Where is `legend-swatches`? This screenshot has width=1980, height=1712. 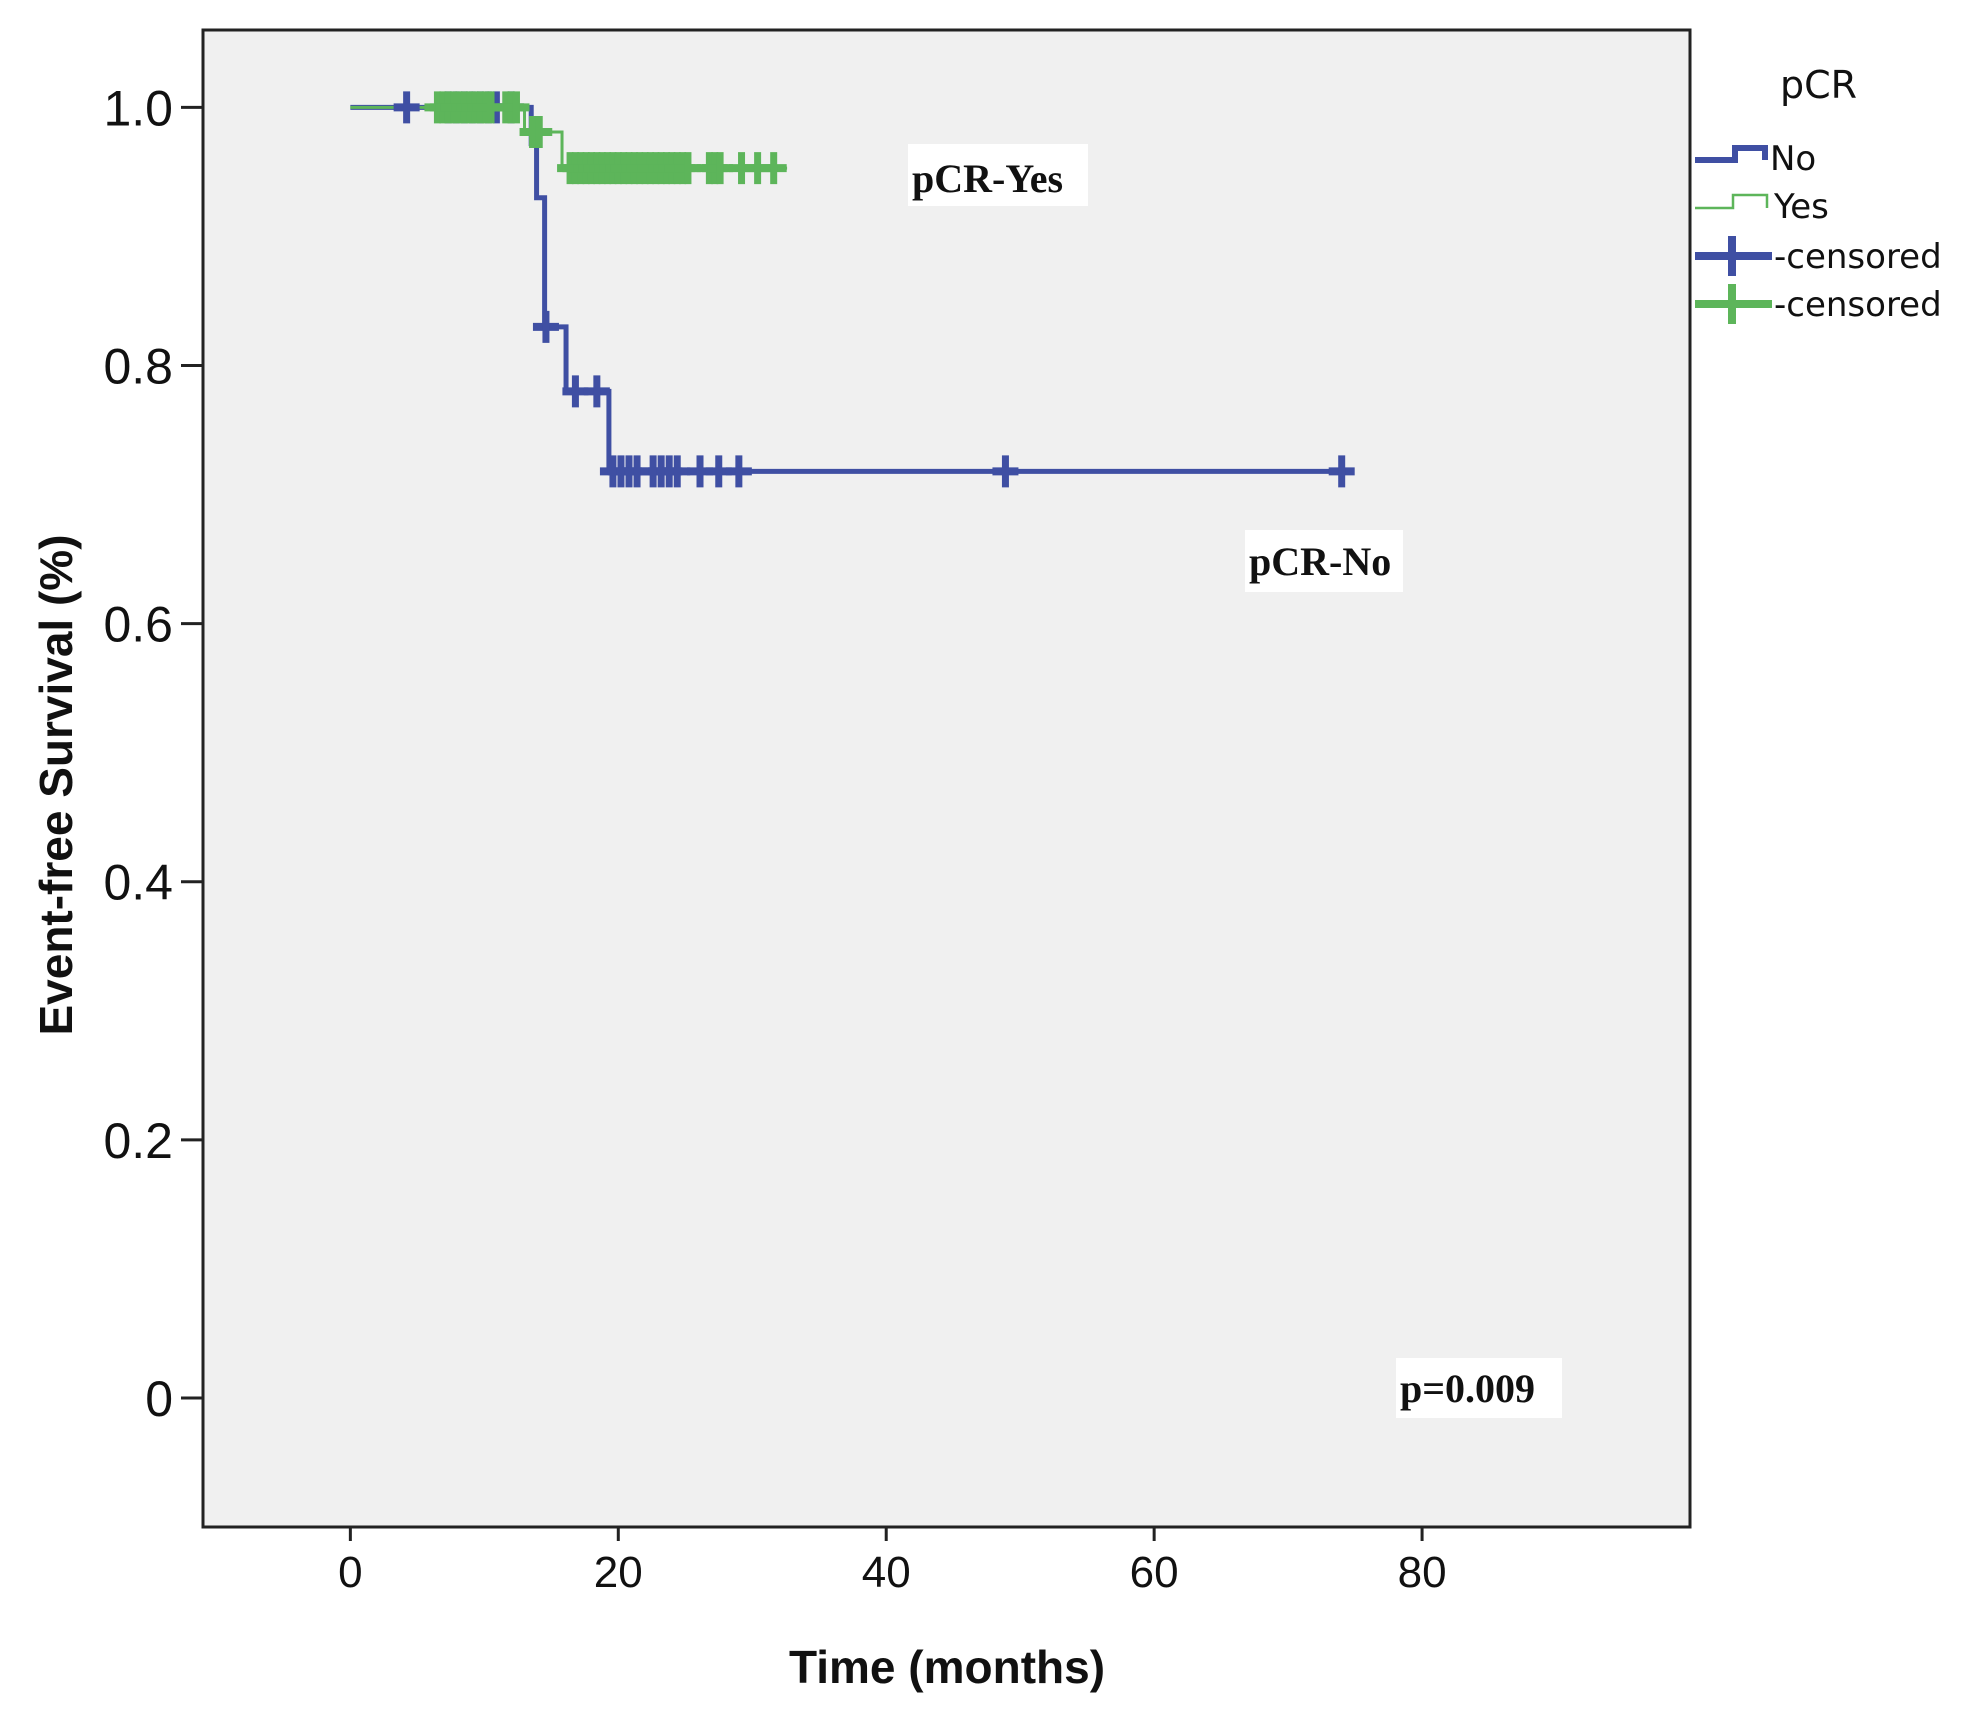 legend-swatches is located at coordinates (1733, 234).